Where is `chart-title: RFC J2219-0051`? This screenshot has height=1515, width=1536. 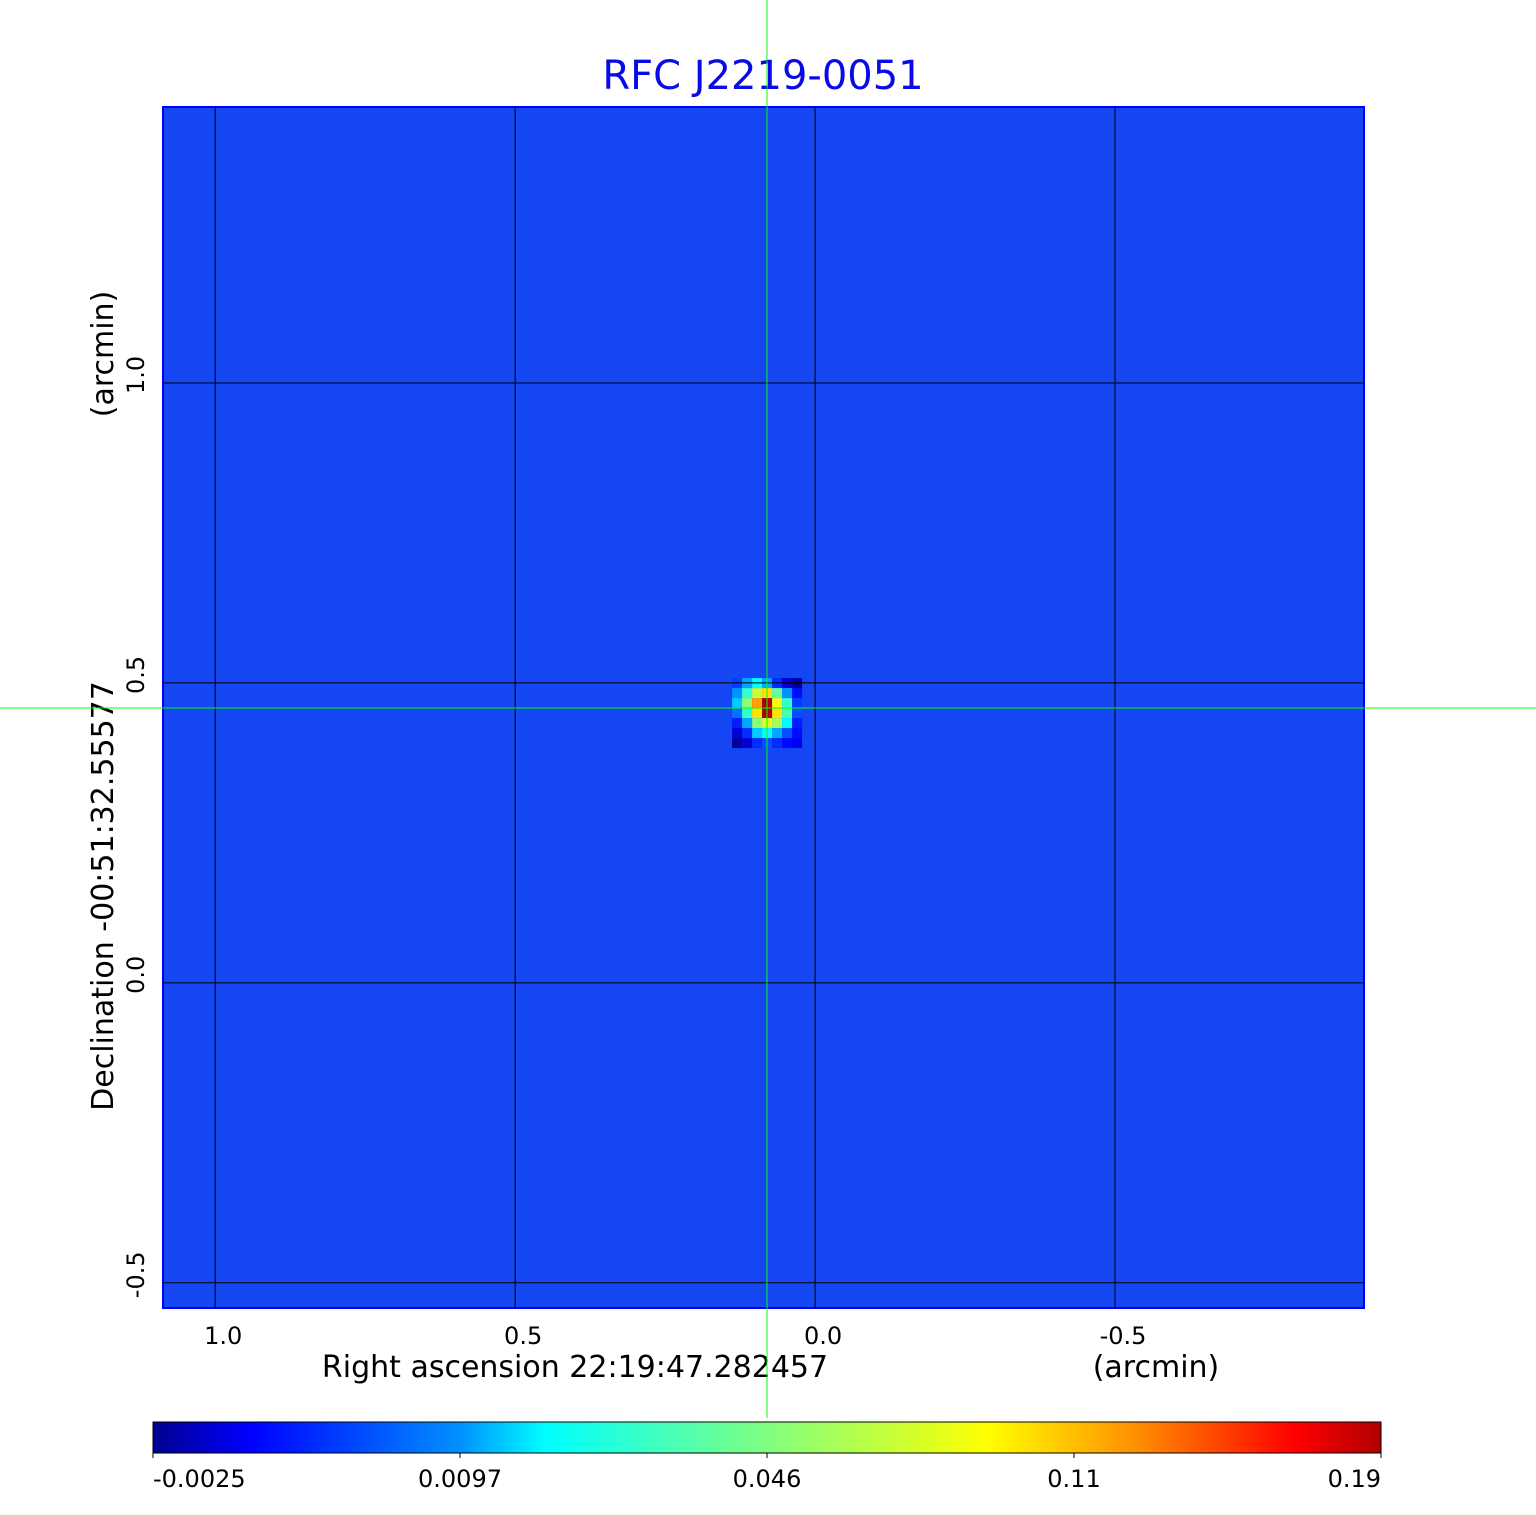
chart-title: RFC J2219-0051 is located at coordinates (762, 76).